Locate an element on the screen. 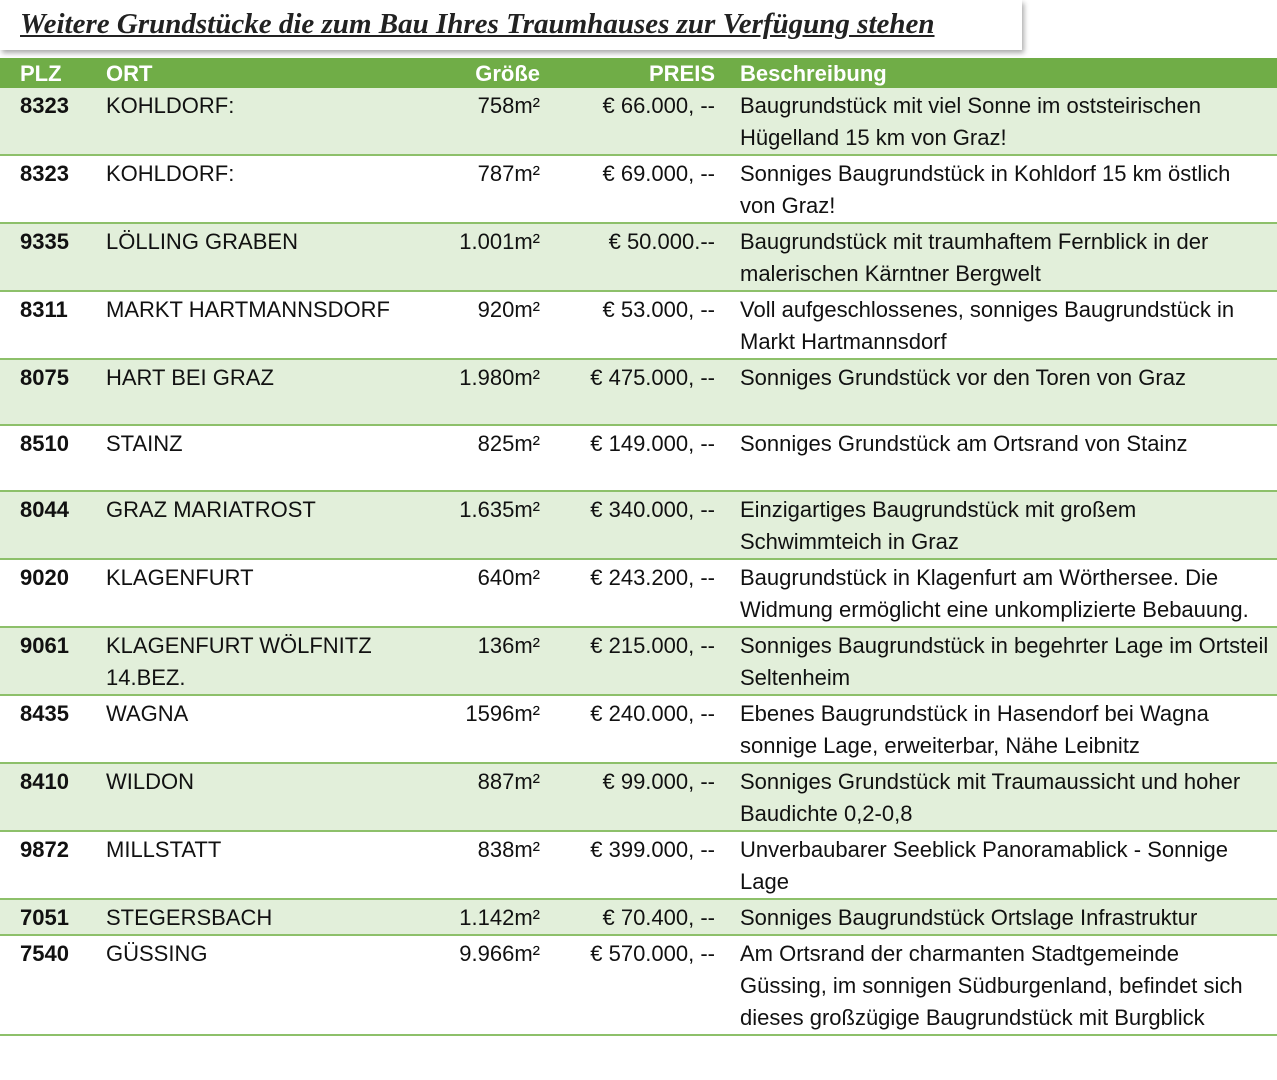 The width and height of the screenshot is (1277, 1080). table-cell: € 53.000, -- is located at coordinates (658, 309).